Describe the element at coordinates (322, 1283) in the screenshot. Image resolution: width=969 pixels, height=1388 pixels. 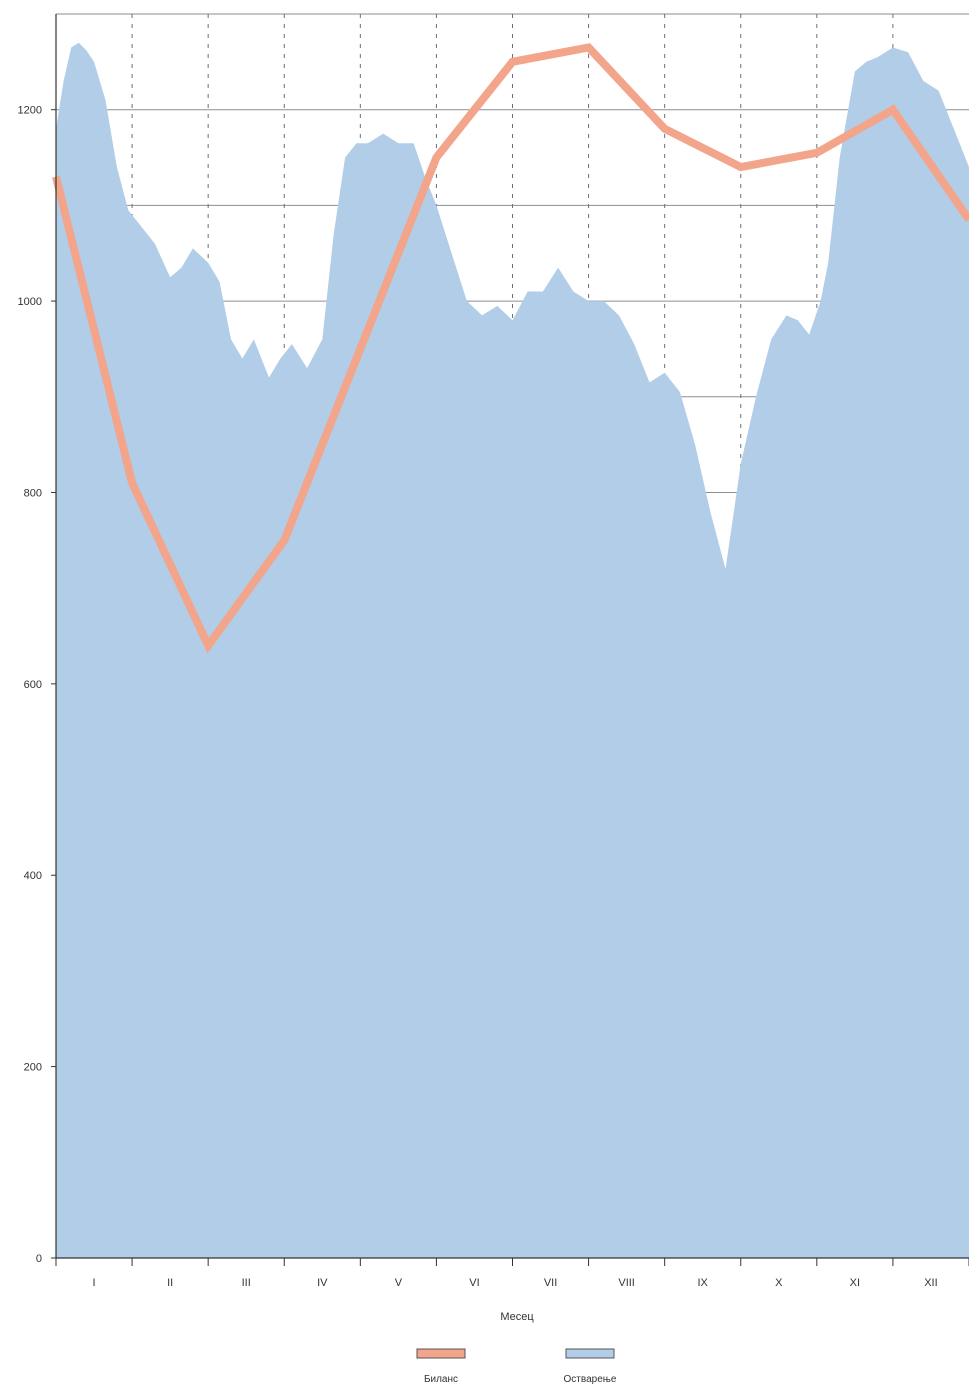
I see `x-tick-label: IV` at that location.